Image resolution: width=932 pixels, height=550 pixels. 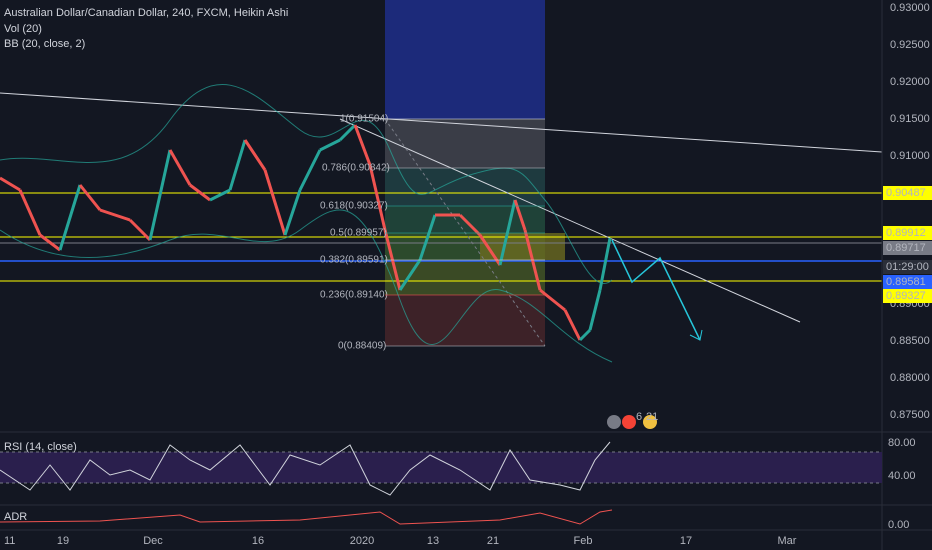 What do you see at coordinates (358, 233) in the screenshot?
I see `fib-label: 0.5(0.89957)` at bounding box center [358, 233].